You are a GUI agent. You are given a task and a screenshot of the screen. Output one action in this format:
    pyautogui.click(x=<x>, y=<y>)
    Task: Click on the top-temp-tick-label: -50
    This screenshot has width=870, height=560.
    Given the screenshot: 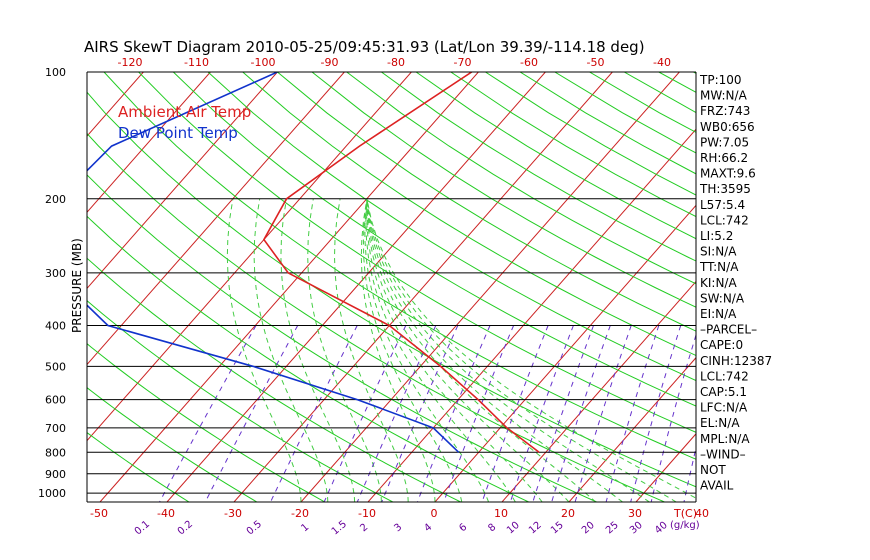 What is the action you would take?
    pyautogui.click(x=596, y=62)
    